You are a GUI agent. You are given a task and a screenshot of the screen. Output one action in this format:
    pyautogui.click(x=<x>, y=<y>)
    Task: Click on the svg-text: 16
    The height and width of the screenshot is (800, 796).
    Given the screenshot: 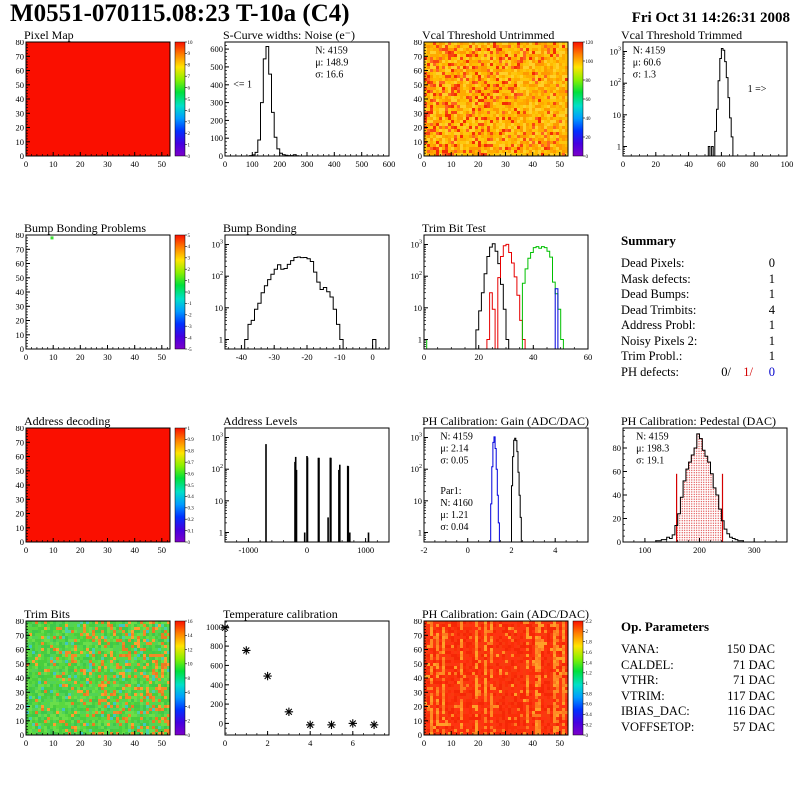 What is the action you would take?
    pyautogui.click(x=191, y=622)
    